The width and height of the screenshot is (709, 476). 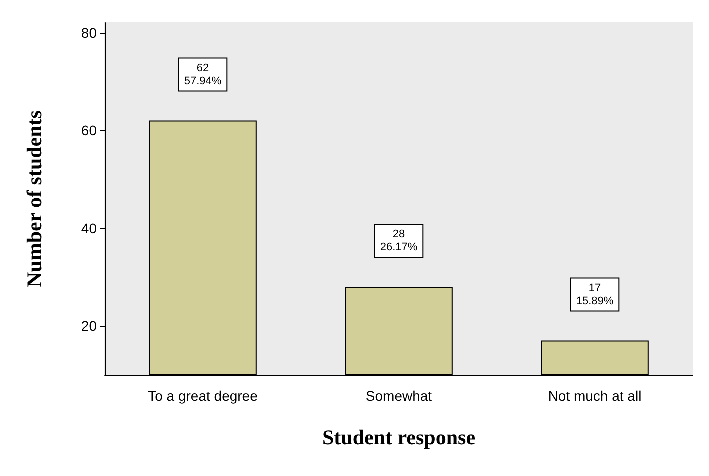 I want to click on y-tick-label: 60, so click(x=89, y=130).